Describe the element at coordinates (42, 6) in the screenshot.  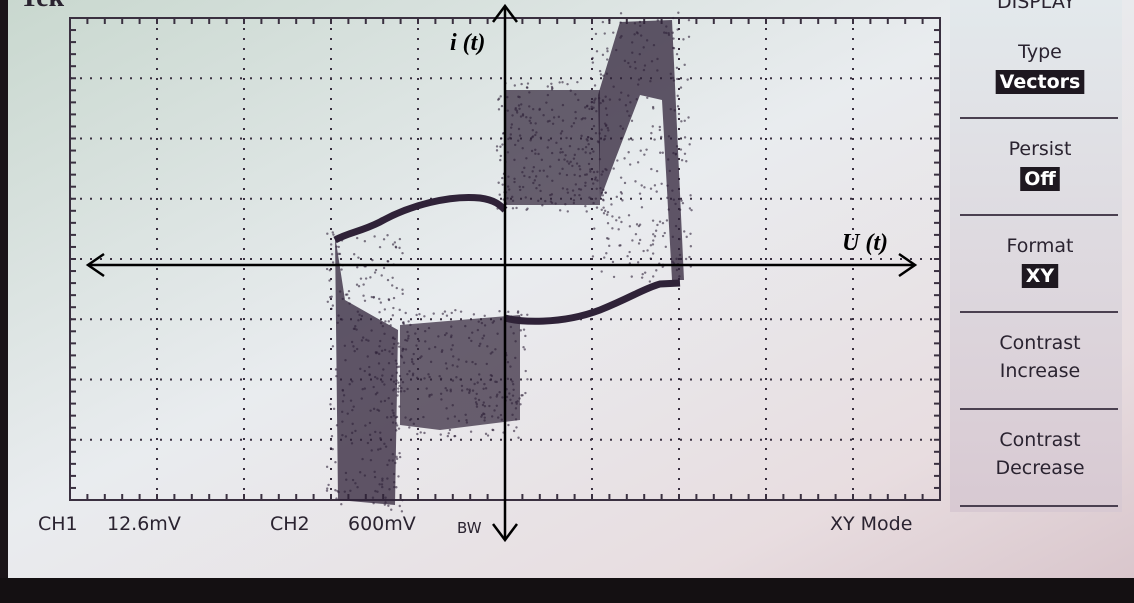
I see `brand: Tek` at that location.